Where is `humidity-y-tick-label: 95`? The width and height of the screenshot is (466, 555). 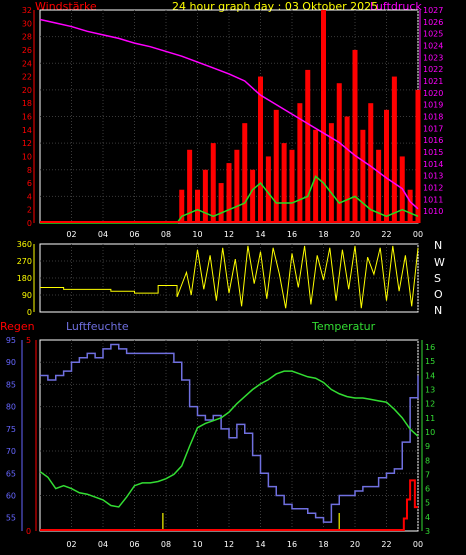
humidity-y-tick-label: 95 is located at coordinates (11, 340).